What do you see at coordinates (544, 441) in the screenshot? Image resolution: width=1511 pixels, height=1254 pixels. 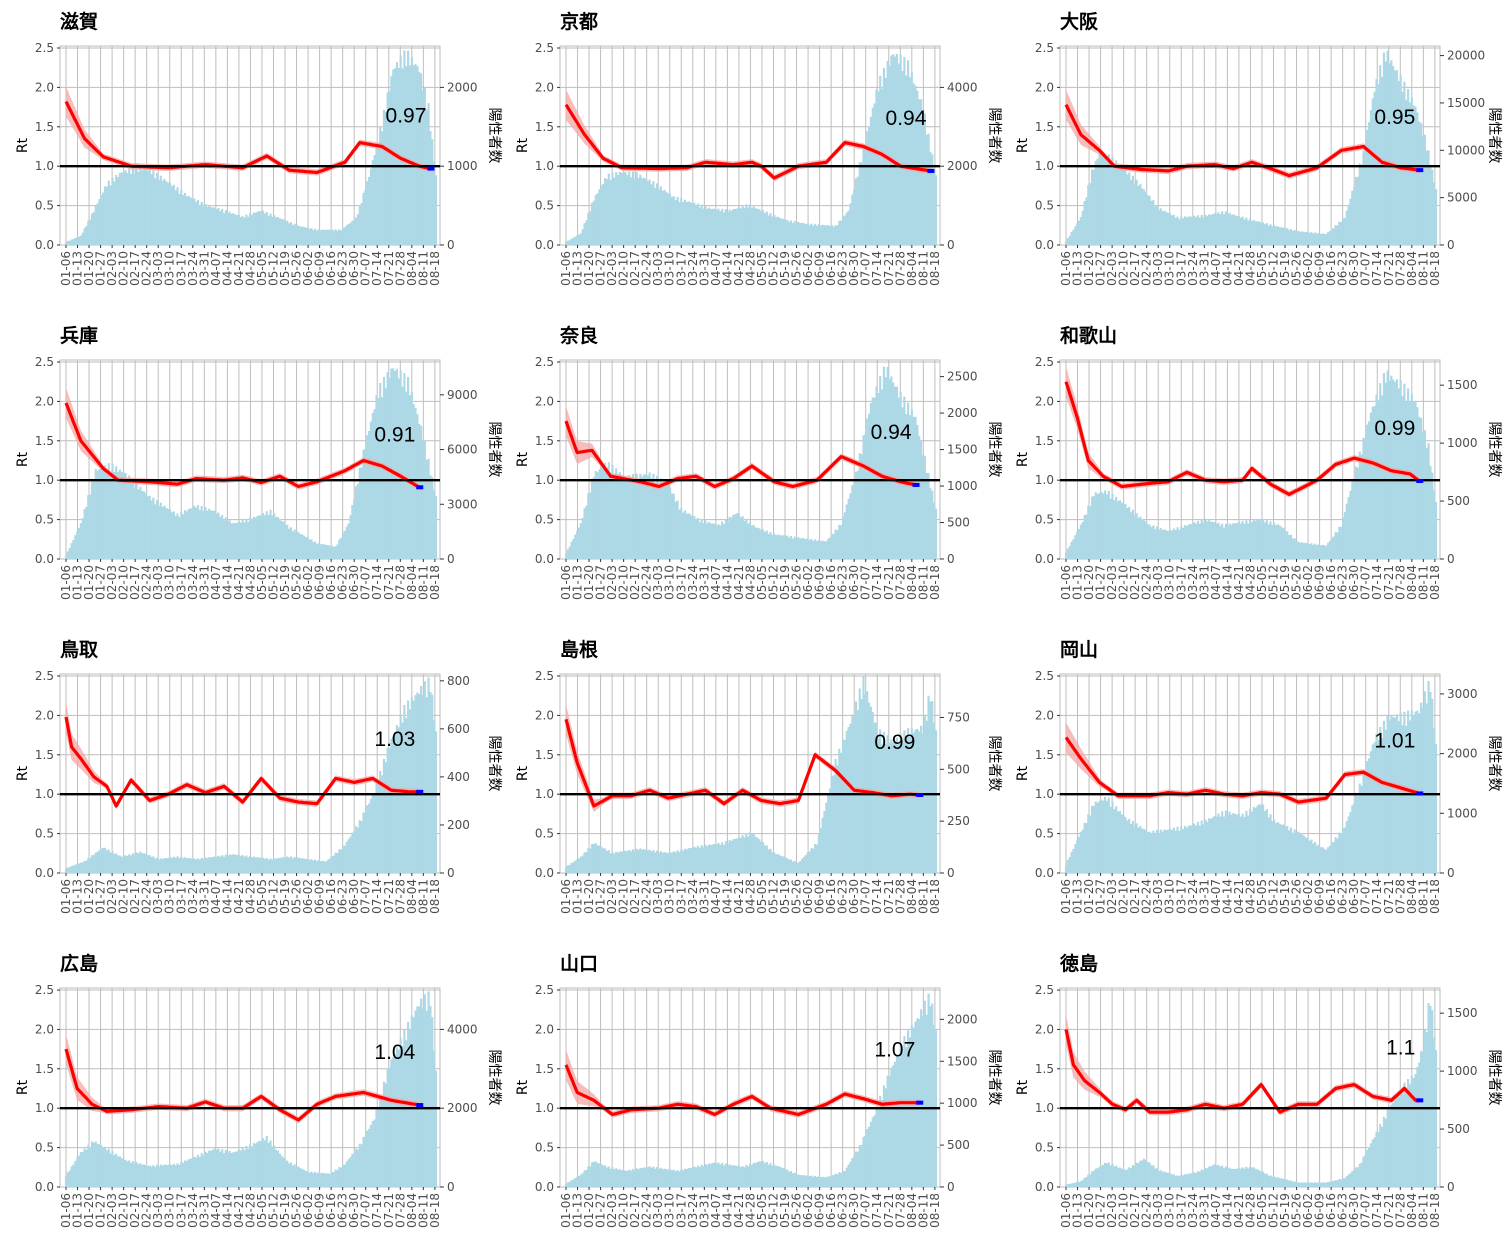 I see `y-tick-label: 1.5` at bounding box center [544, 441].